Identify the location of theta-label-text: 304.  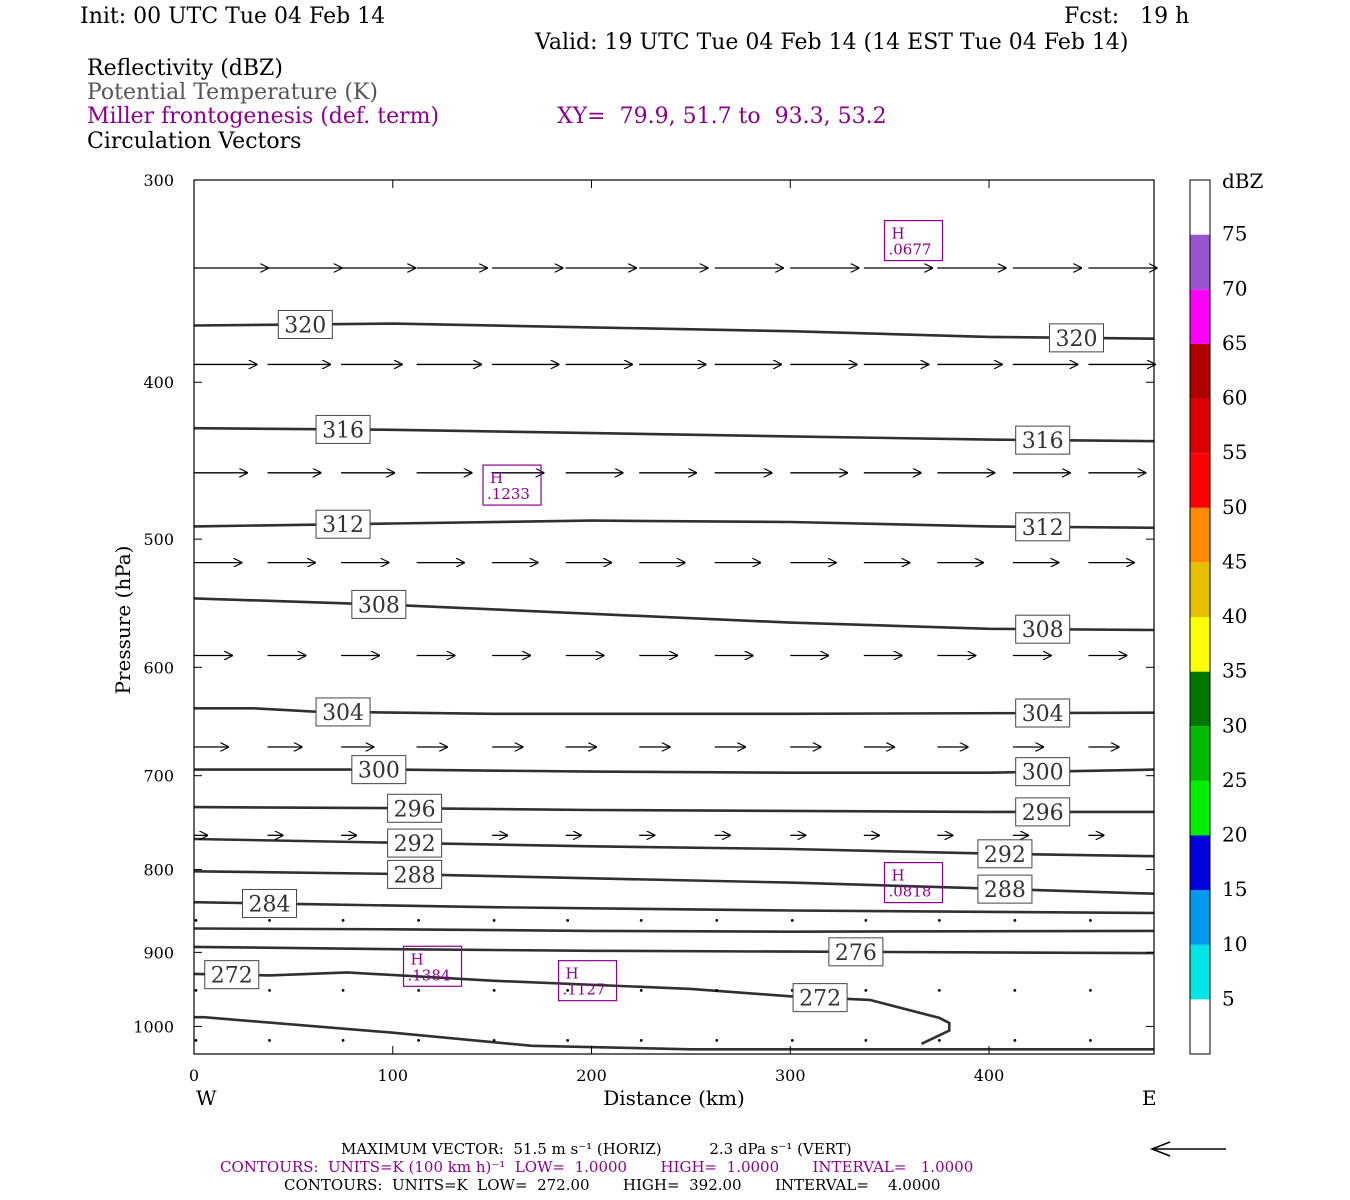
(1043, 714).